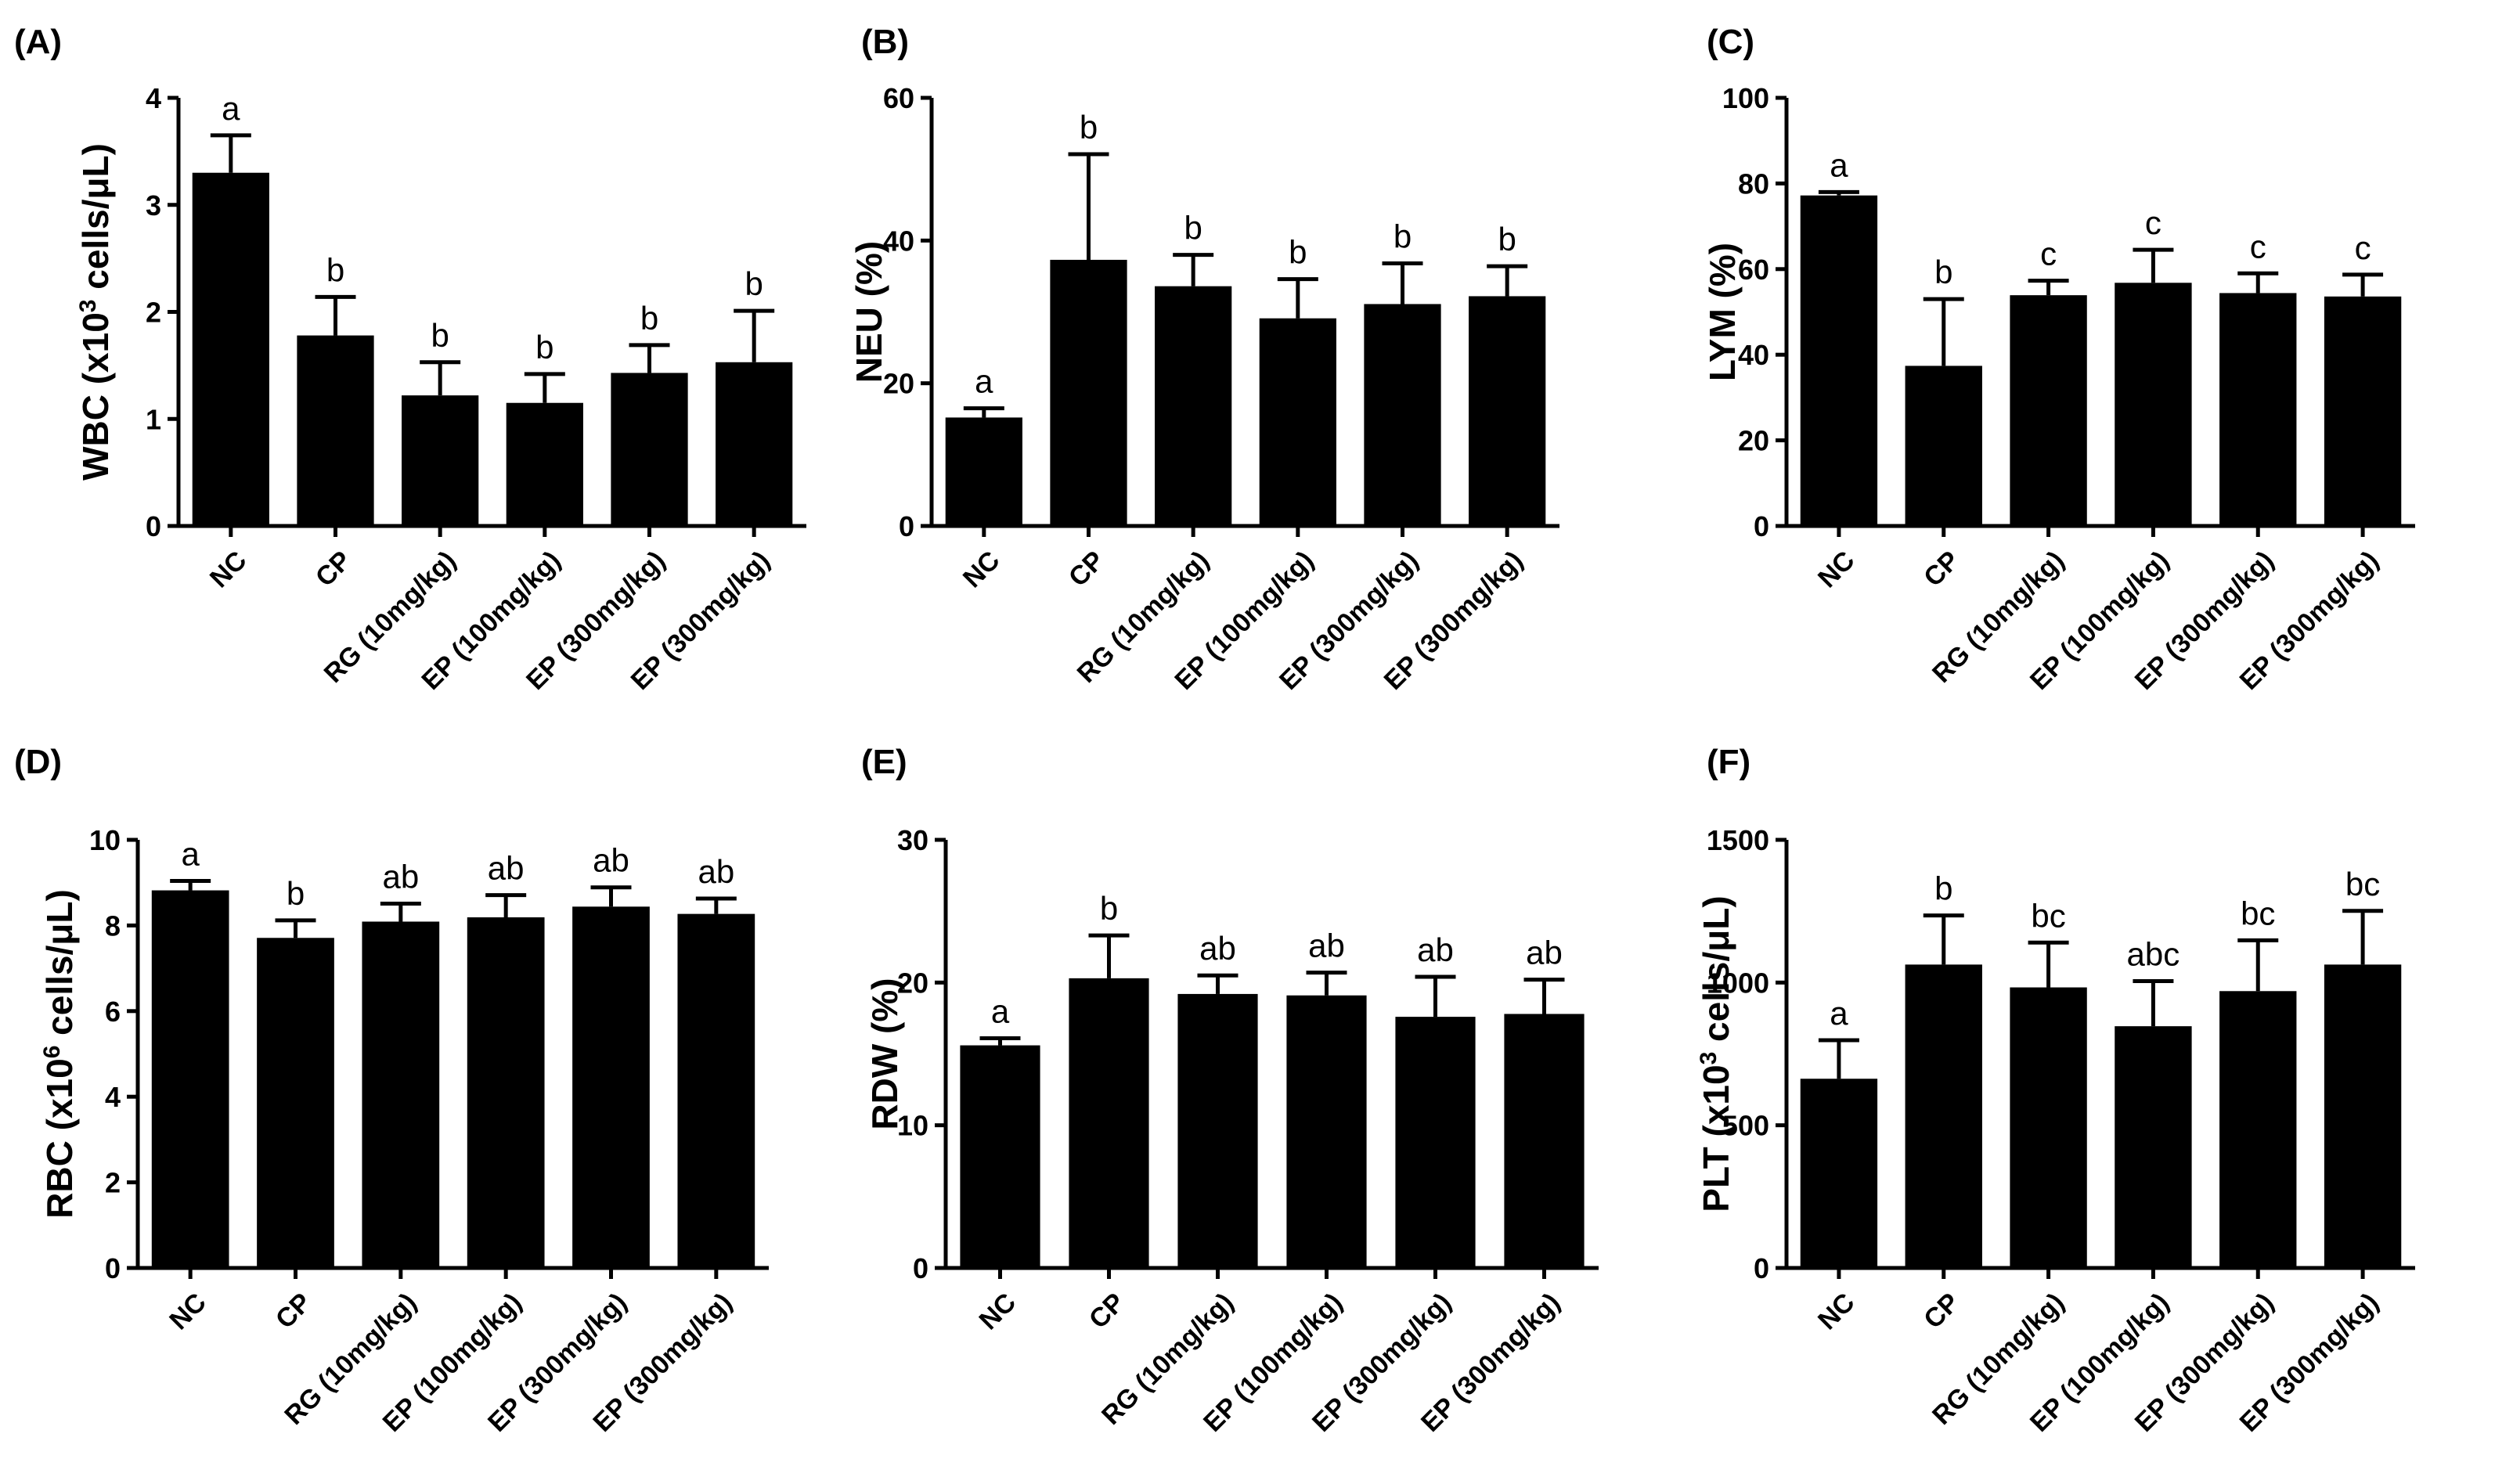  I want to click on y-tick-label: 60, so click(898, 98).